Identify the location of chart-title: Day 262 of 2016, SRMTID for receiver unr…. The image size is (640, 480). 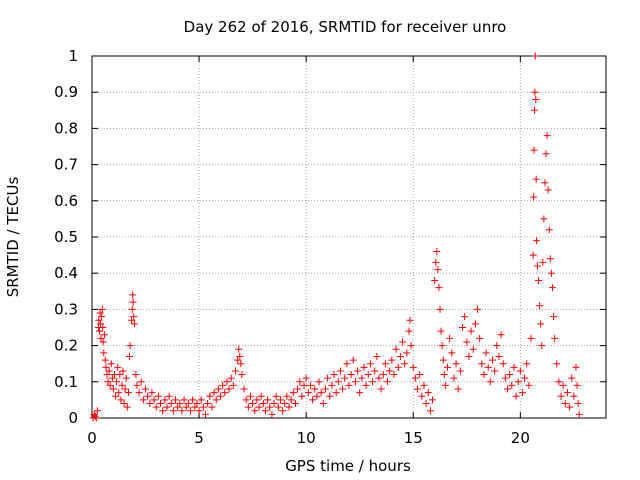
(345, 27).